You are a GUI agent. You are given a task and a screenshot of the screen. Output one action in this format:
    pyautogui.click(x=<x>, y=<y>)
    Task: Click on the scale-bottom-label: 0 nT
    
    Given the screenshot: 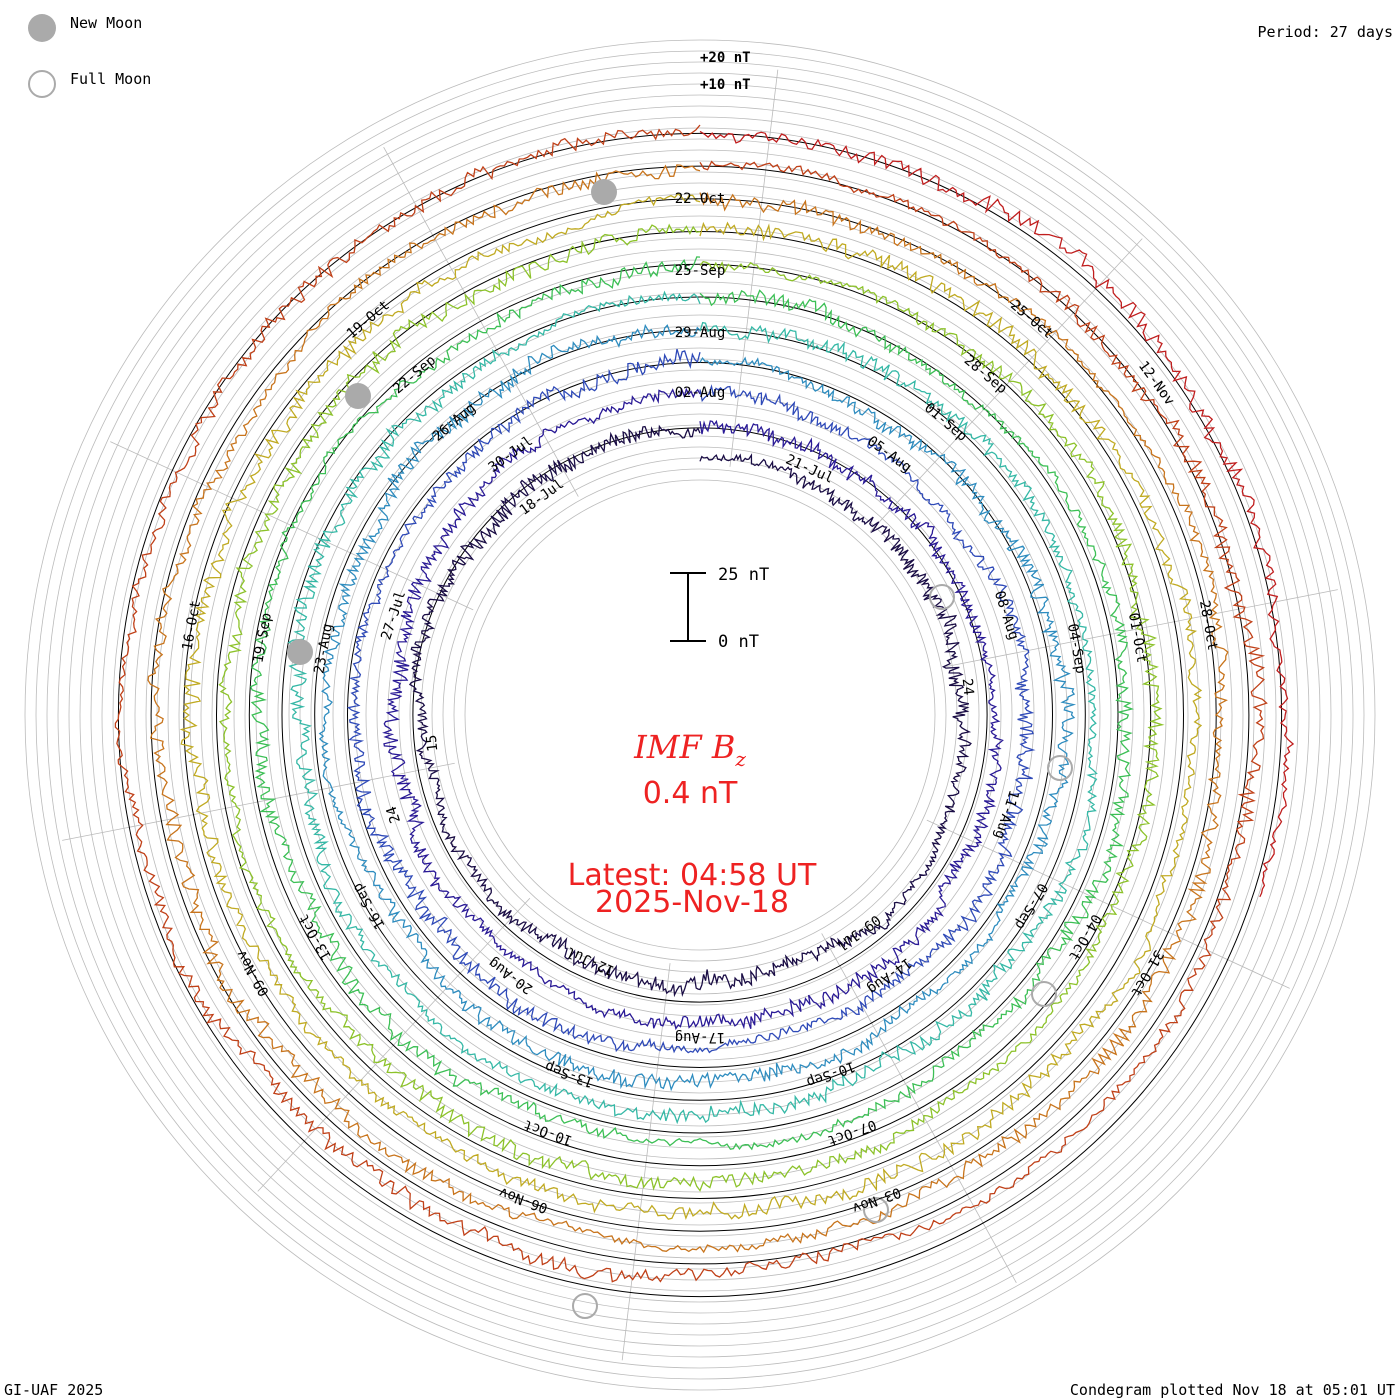 What is the action you would take?
    pyautogui.click(x=738, y=642)
    